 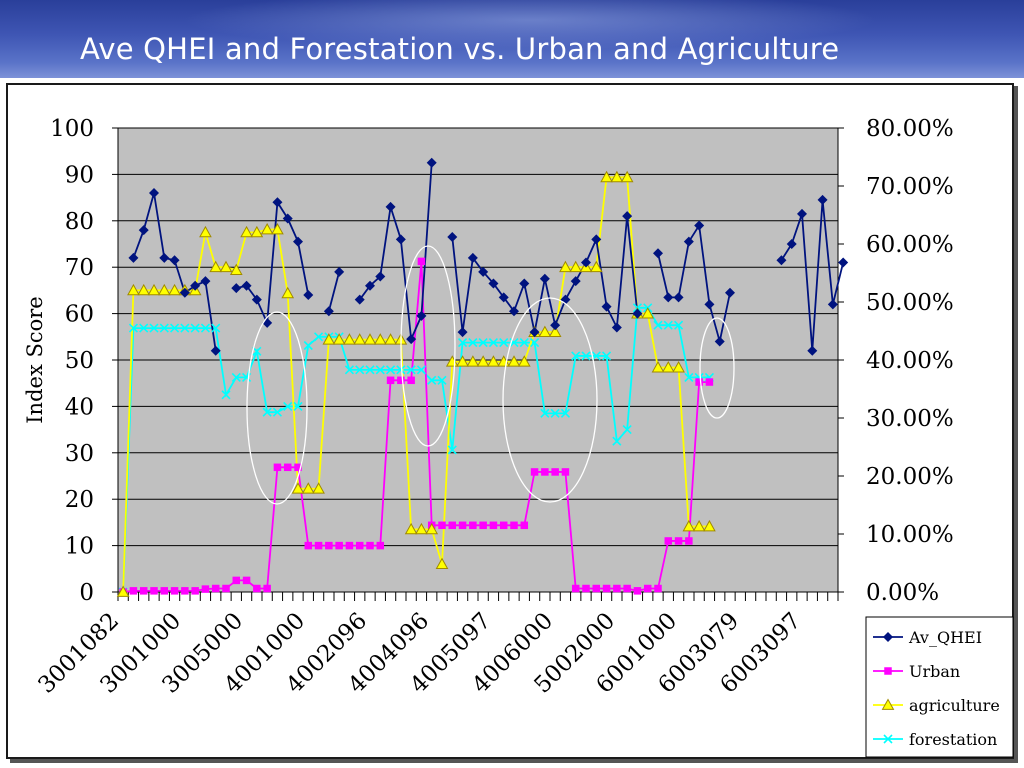 I want to click on y2-tick-label: 70.00%, so click(x=910, y=187).